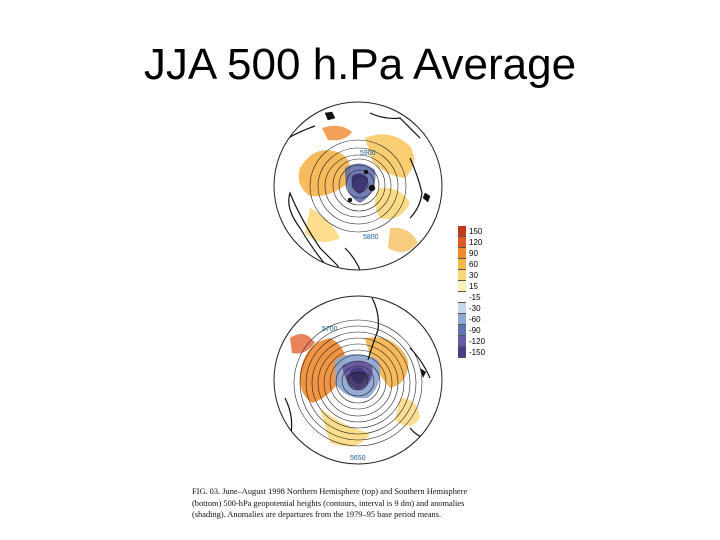 The image size is (720, 540). I want to click on colorbar-label: 90, so click(473, 253).